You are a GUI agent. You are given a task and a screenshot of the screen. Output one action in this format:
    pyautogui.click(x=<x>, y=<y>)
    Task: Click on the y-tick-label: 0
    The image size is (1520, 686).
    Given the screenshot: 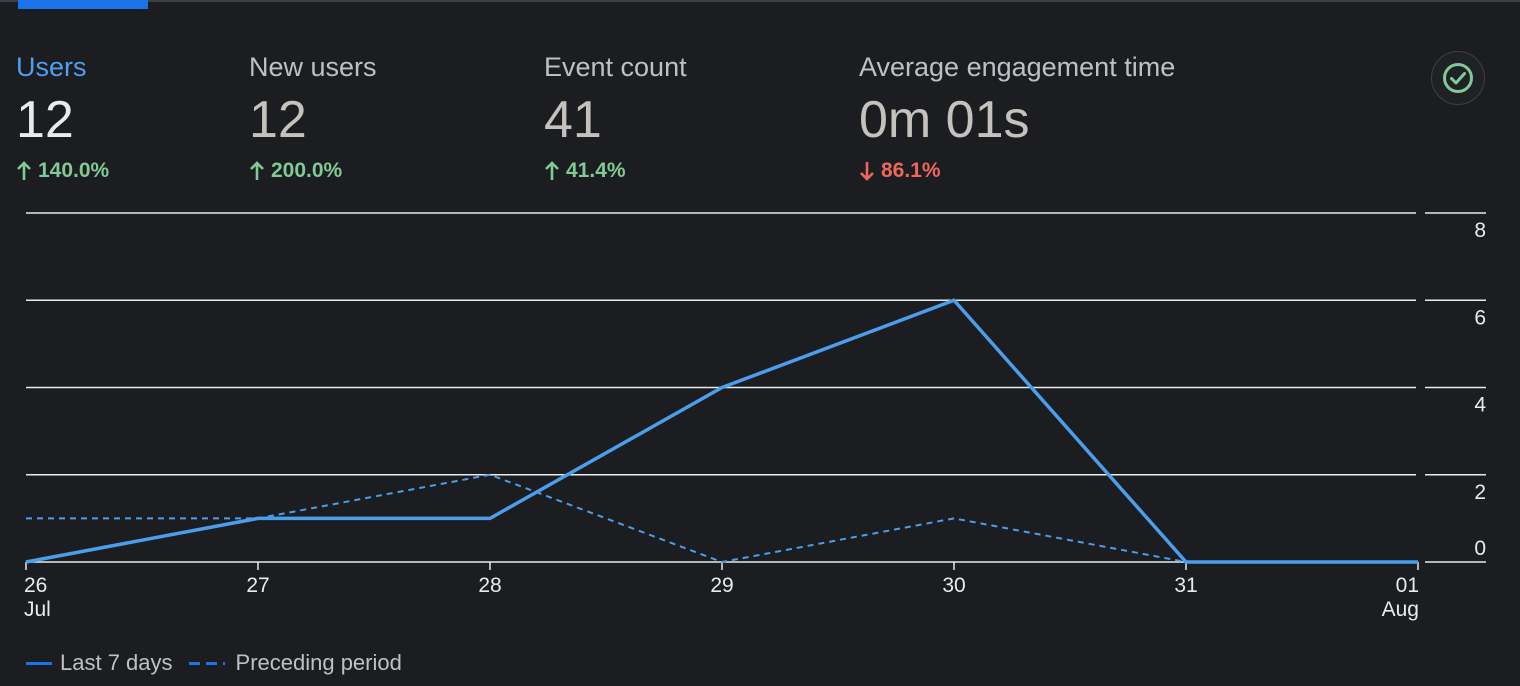 What is the action you would take?
    pyautogui.click(x=1480, y=548)
    